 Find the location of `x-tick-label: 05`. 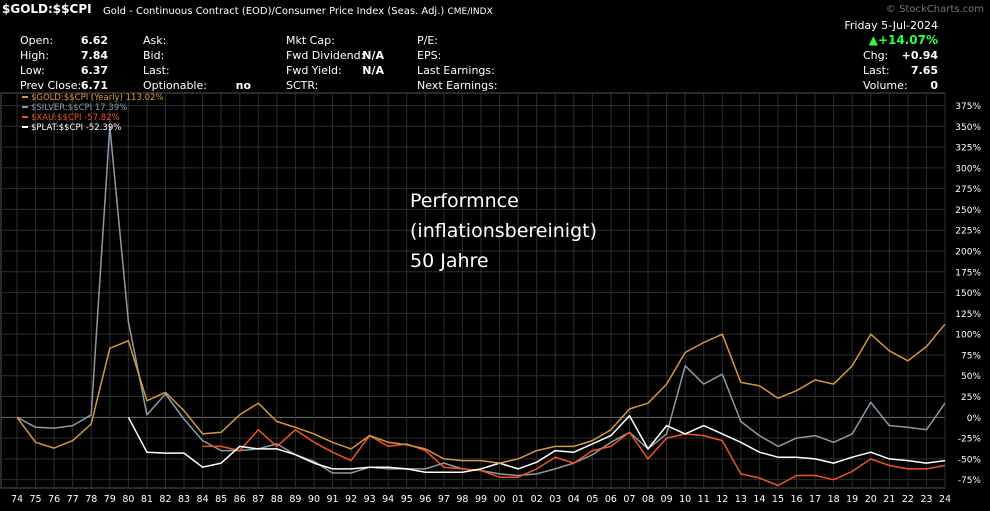

x-tick-label: 05 is located at coordinates (592, 499).